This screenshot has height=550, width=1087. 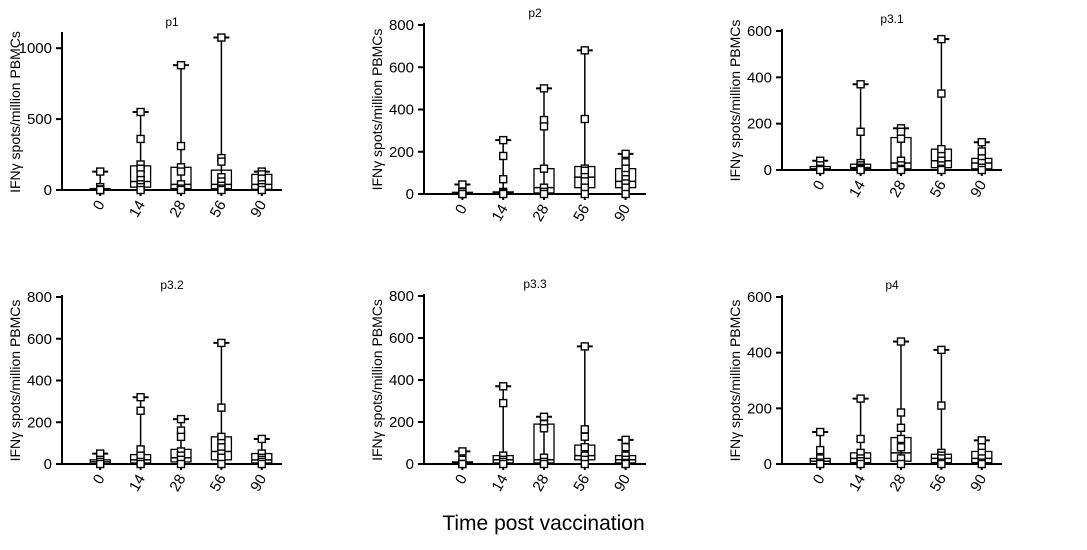 What do you see at coordinates (172, 22) in the screenshot?
I see `chart-title: p1` at bounding box center [172, 22].